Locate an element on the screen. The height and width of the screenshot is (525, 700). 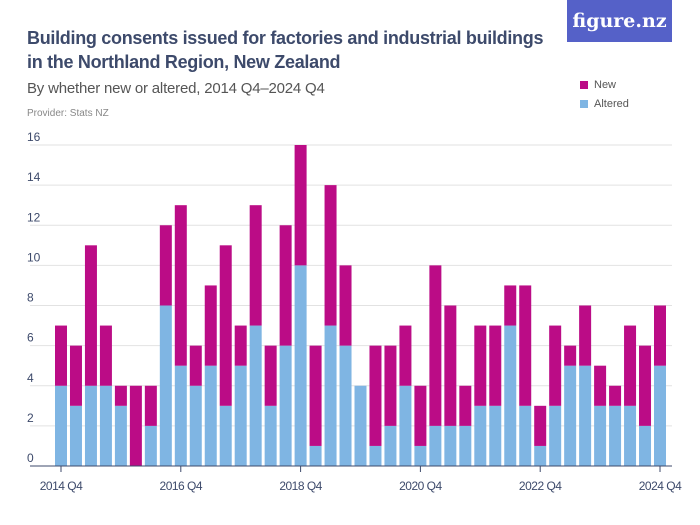
y-tick-label: 2 is located at coordinates (30, 418).